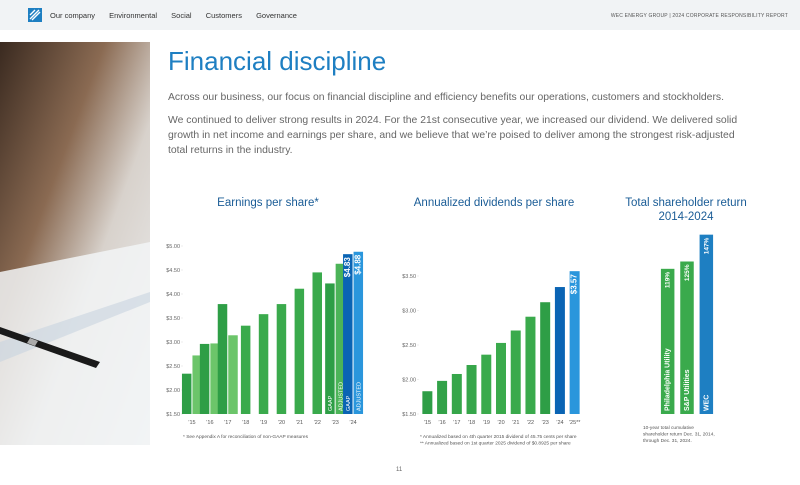 This screenshot has width=800, height=485. What do you see at coordinates (668, 428) in the screenshot?
I see `footnote: 10-year total cumulative` at bounding box center [668, 428].